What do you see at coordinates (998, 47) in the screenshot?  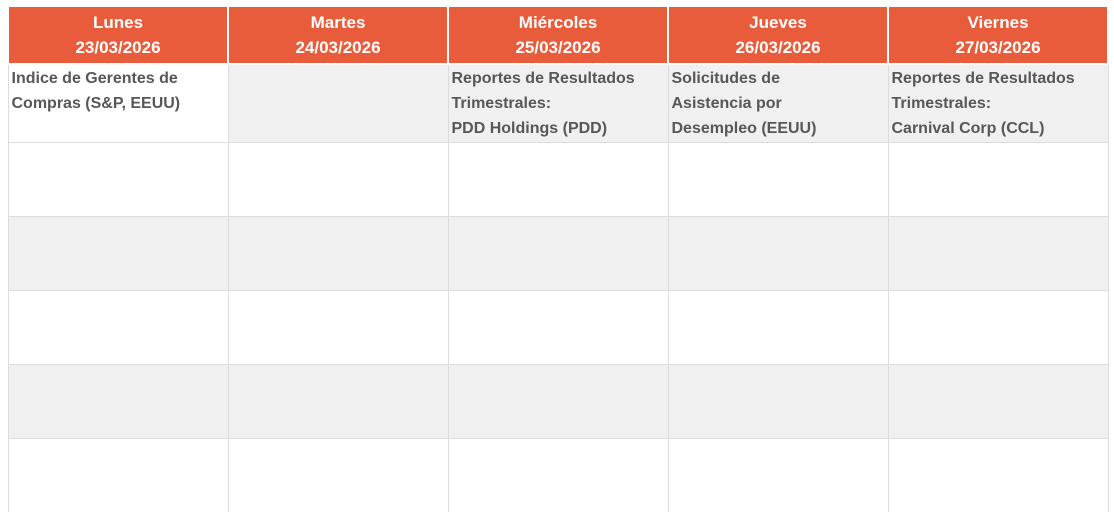 I see `day-date: 27/03/2026` at bounding box center [998, 47].